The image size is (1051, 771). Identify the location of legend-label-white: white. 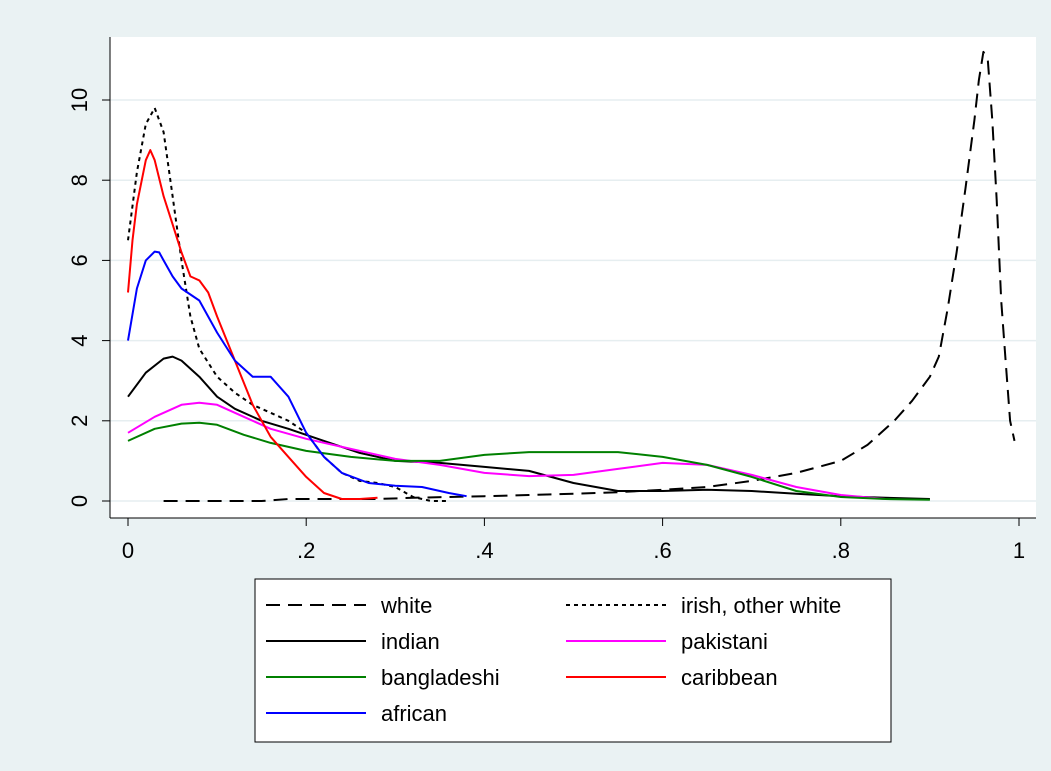
(406, 605).